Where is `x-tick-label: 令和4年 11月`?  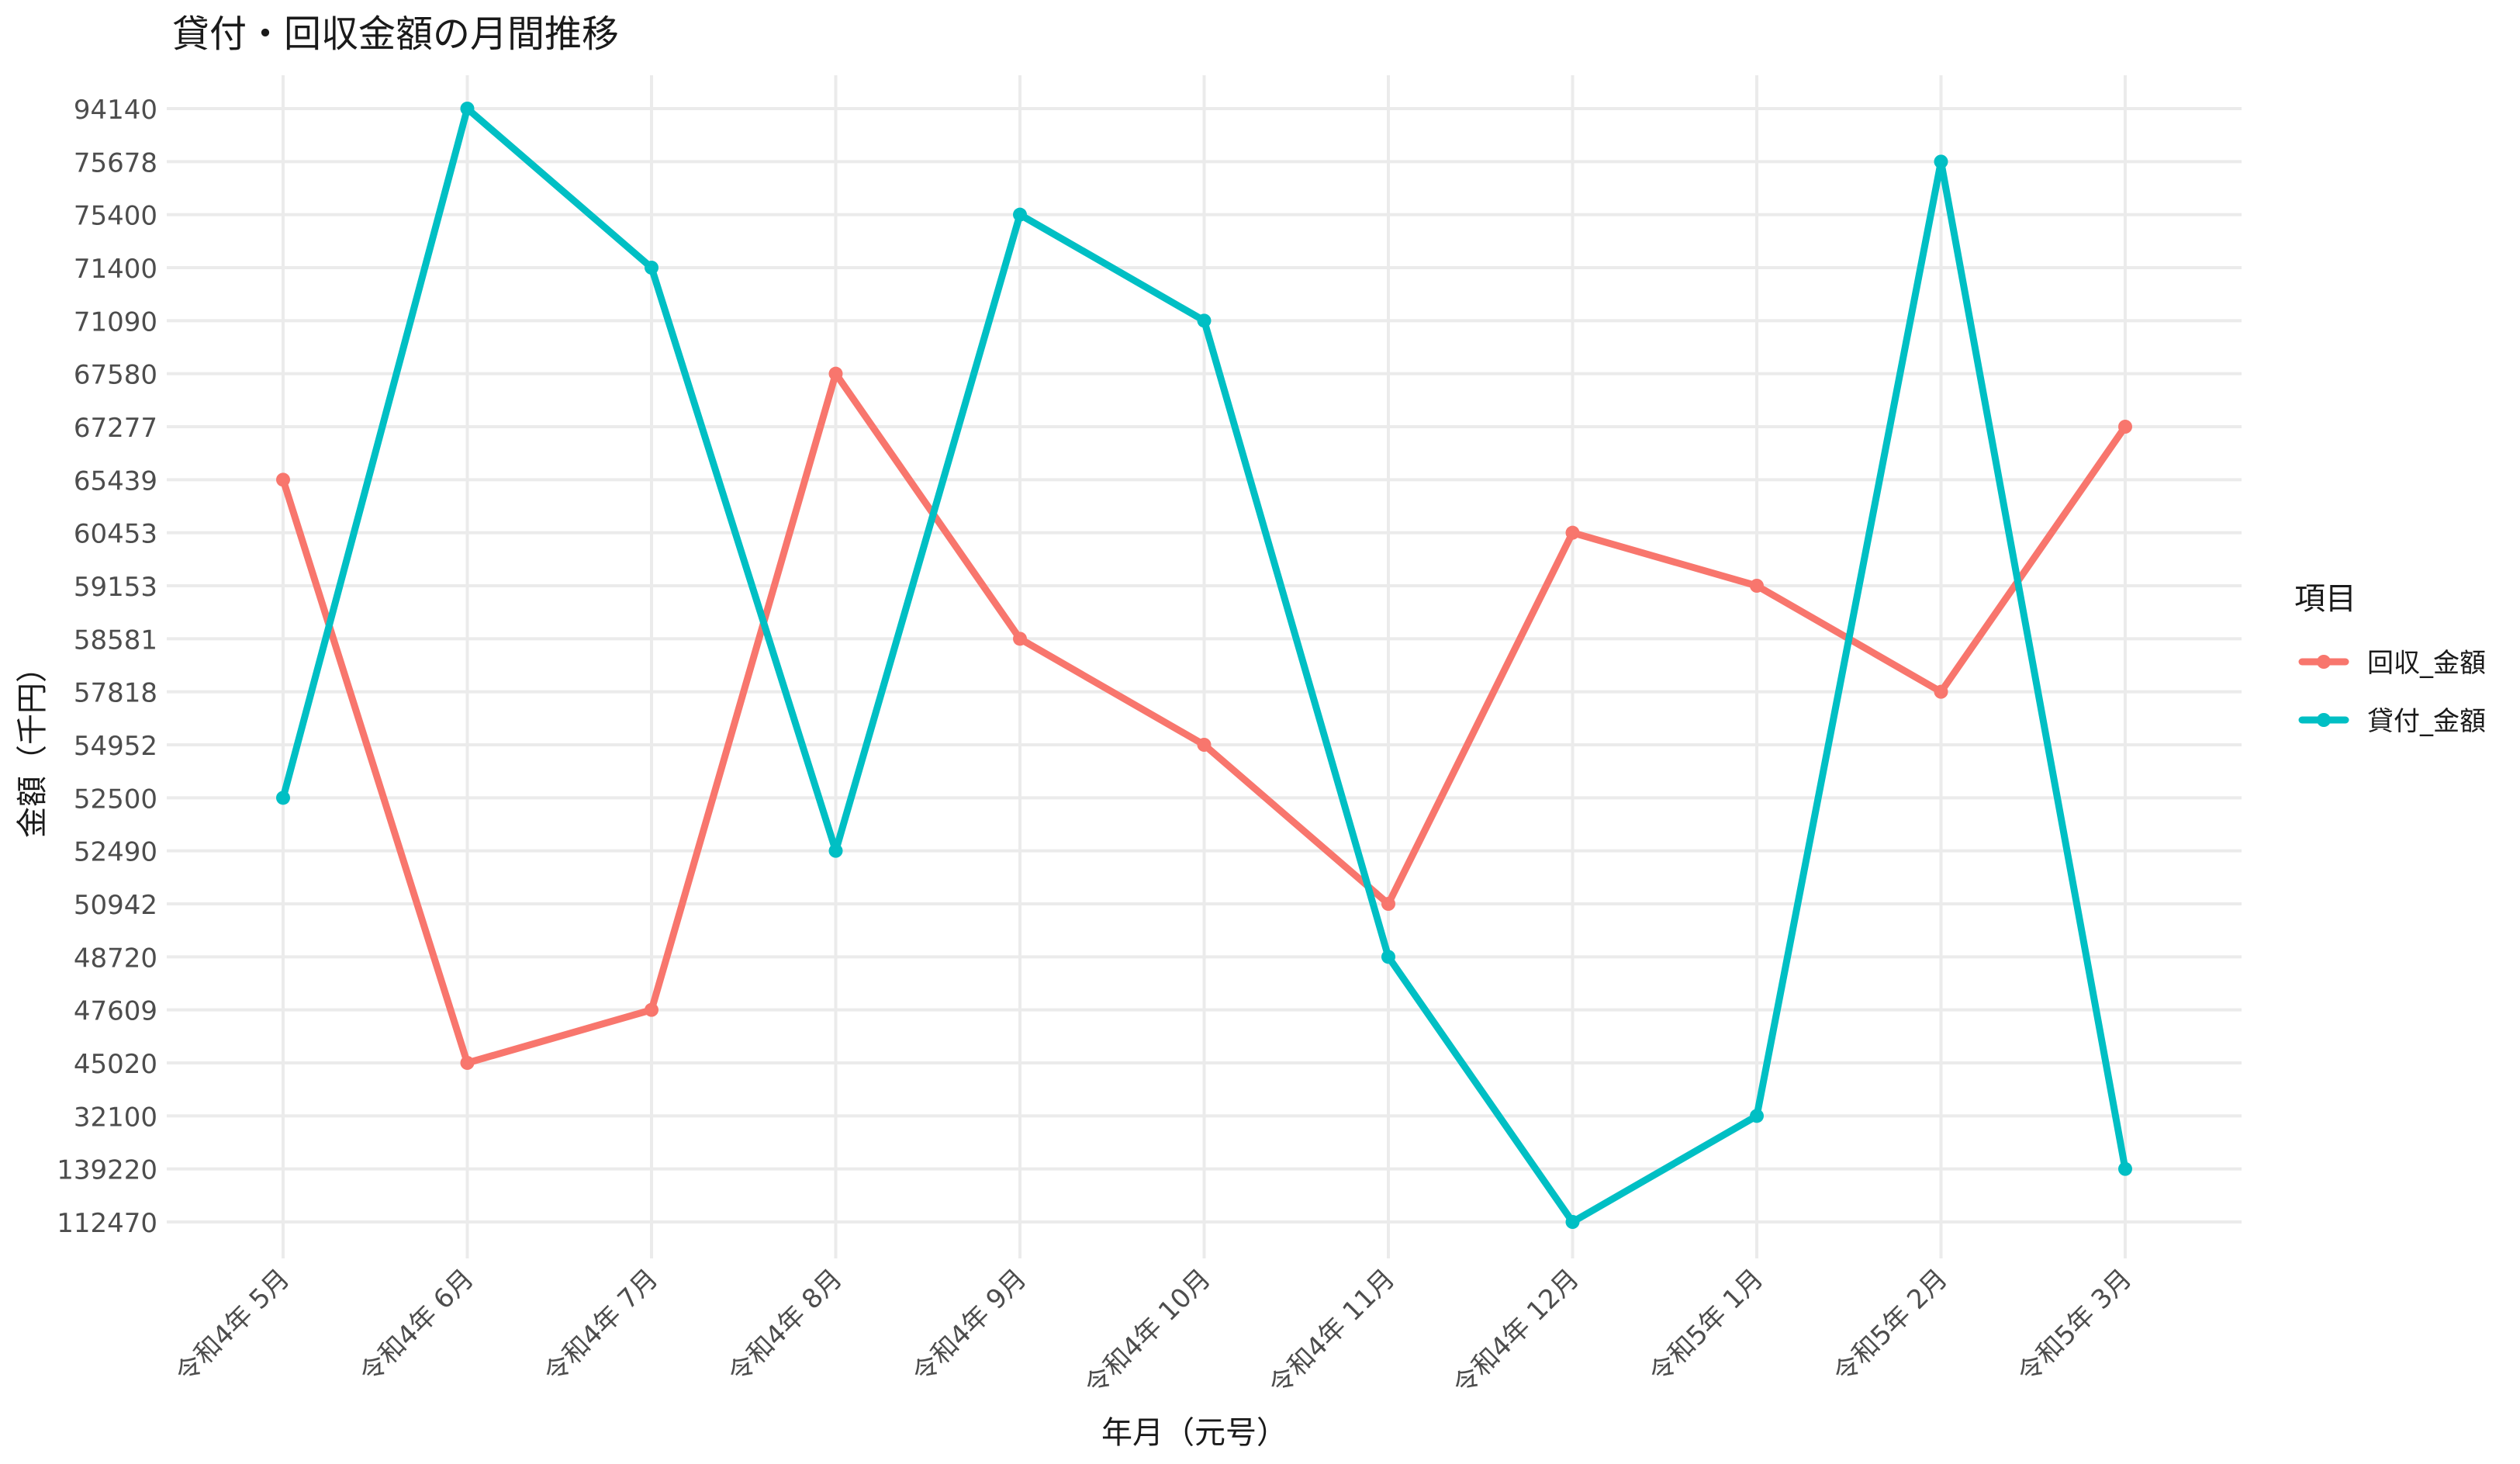
x-tick-label: 令和4年 11月 is located at coordinates (1332, 1332).